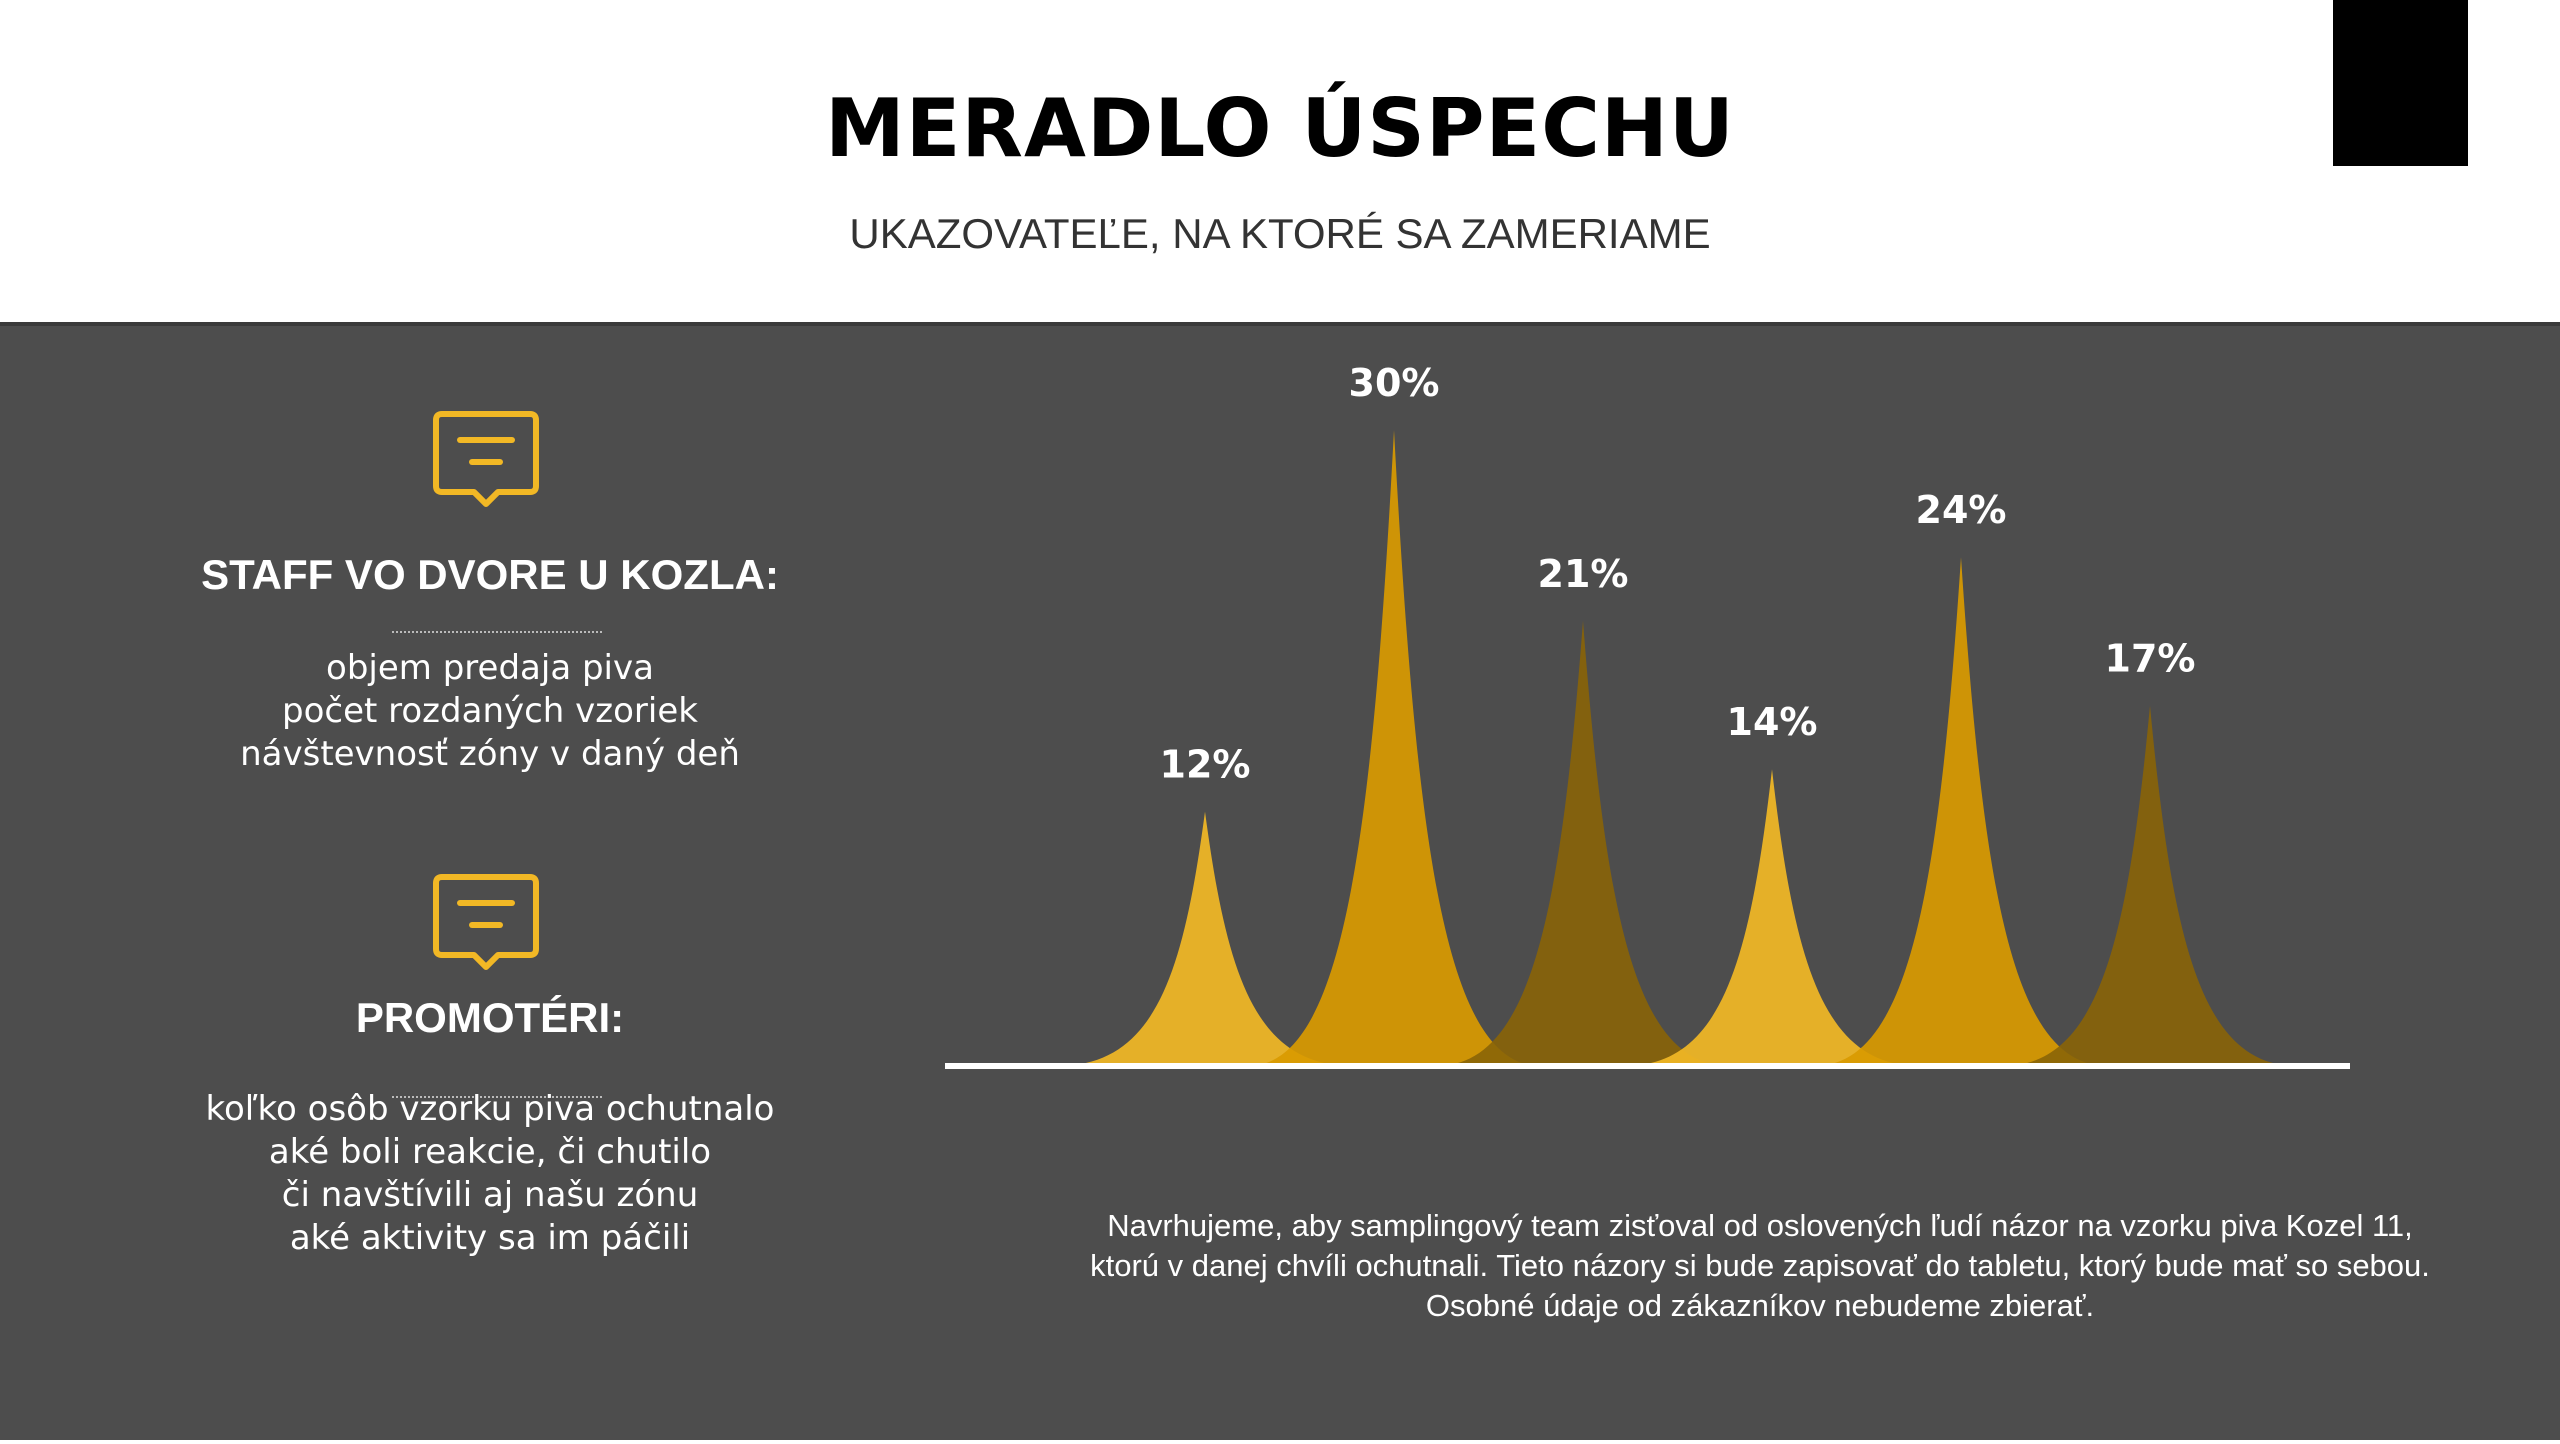  Describe the element at coordinates (2400, 83) in the screenshot. I see `corner-block` at that location.